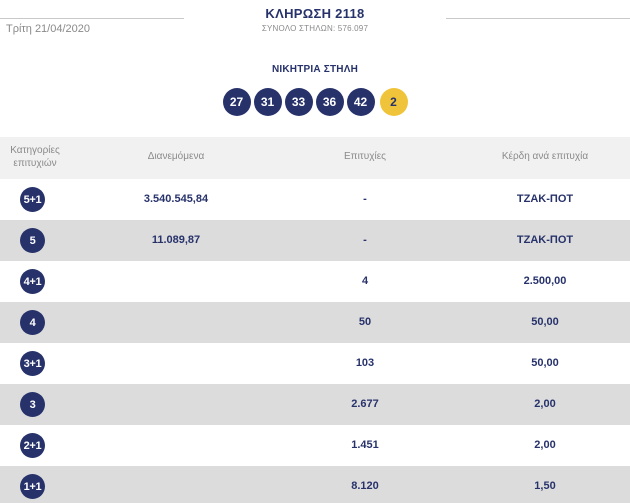 Image resolution: width=630 pixels, height=503 pixels. I want to click on table-row: 2+1 1.451 2,00, so click(315, 445).